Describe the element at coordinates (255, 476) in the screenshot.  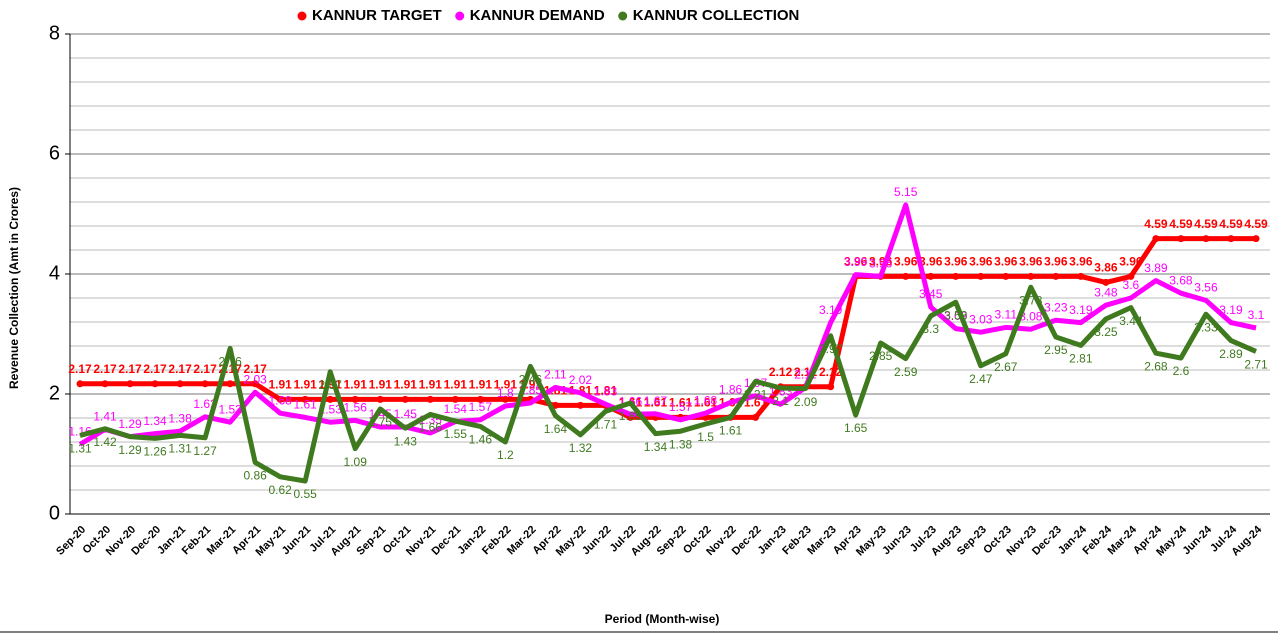
I see `data-label: 0.86` at that location.